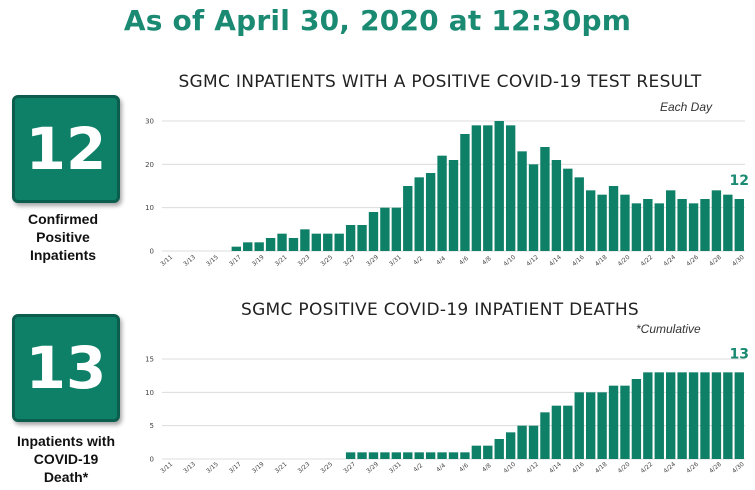  Describe the element at coordinates (149, 208) in the screenshot. I see `y-tick-label: 10` at that location.